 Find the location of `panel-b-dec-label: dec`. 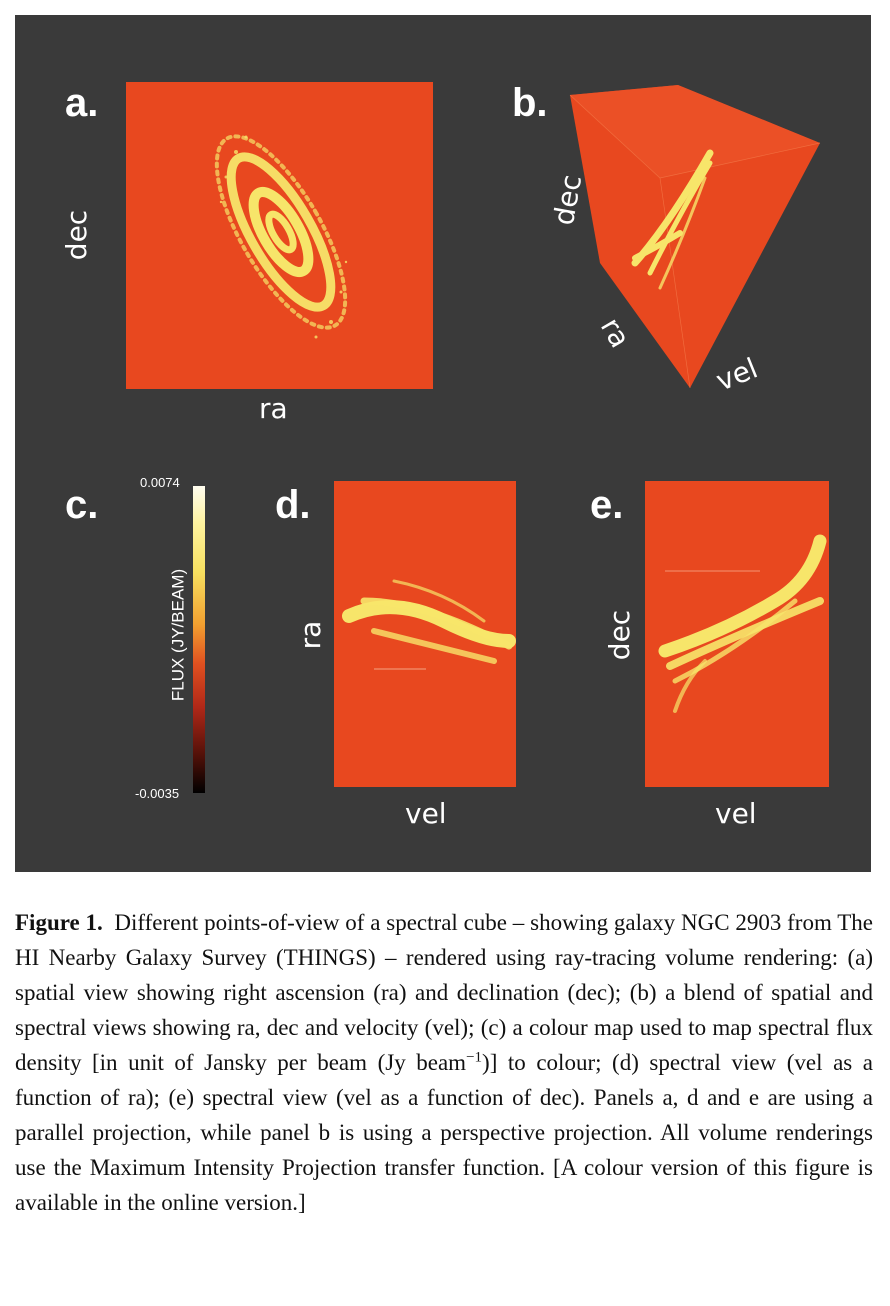

panel-b-dec-label: dec is located at coordinates (567, 200).